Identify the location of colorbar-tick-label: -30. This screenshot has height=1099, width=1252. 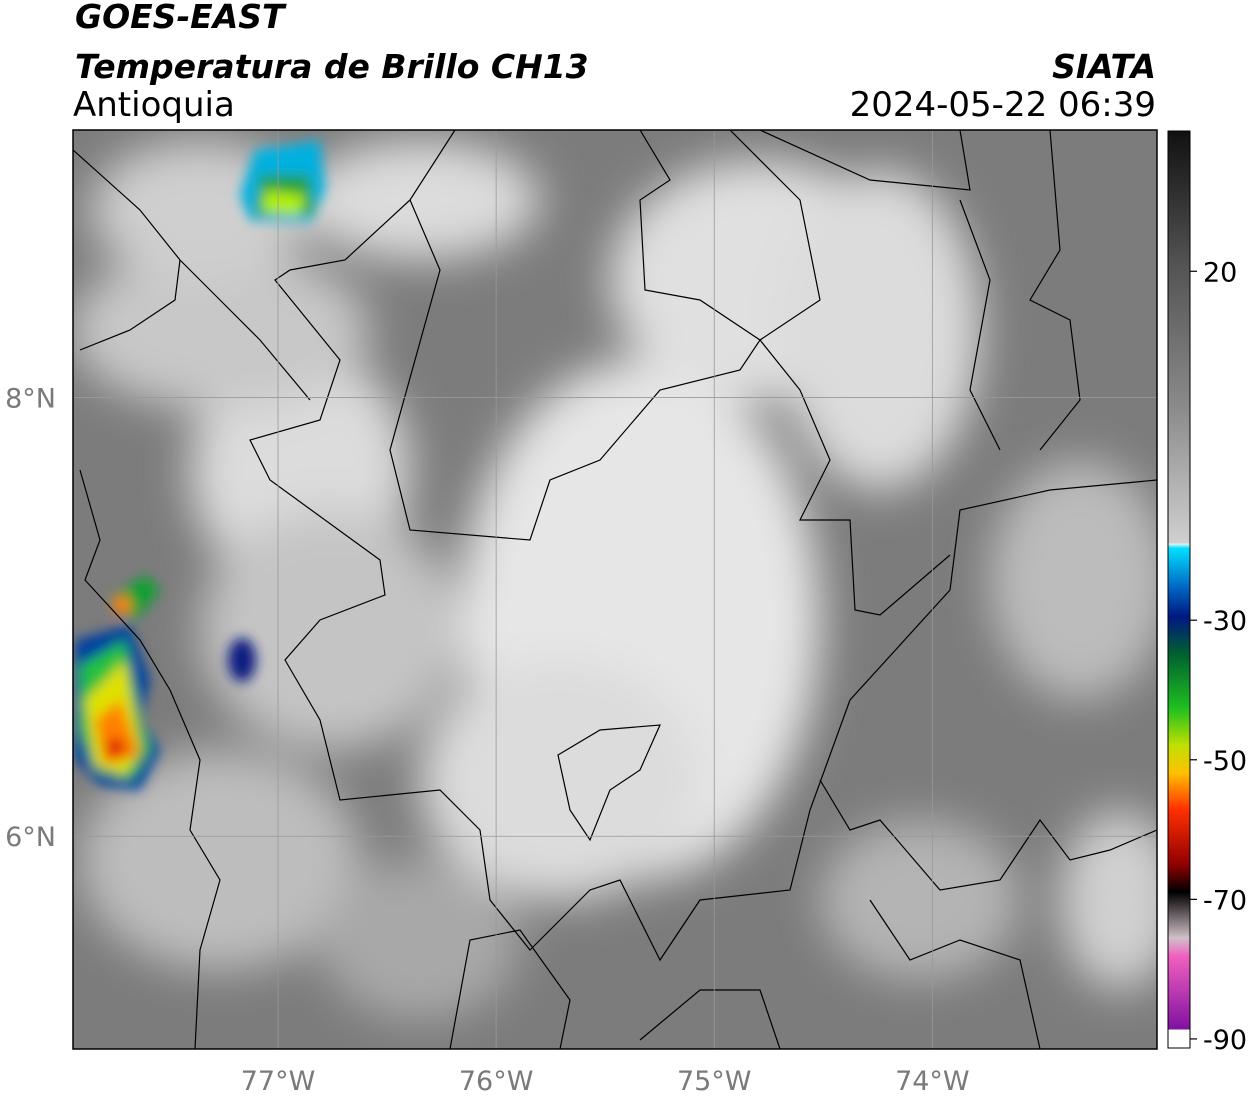
(1225, 621).